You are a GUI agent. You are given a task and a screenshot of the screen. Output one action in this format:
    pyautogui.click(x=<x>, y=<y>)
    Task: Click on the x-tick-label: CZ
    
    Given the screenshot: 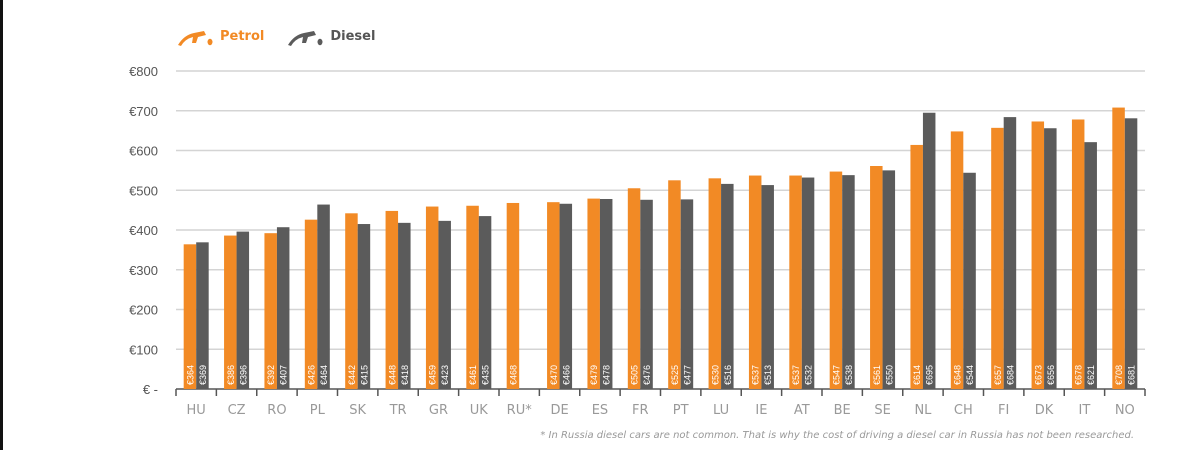 What is the action you would take?
    pyautogui.click(x=237, y=410)
    